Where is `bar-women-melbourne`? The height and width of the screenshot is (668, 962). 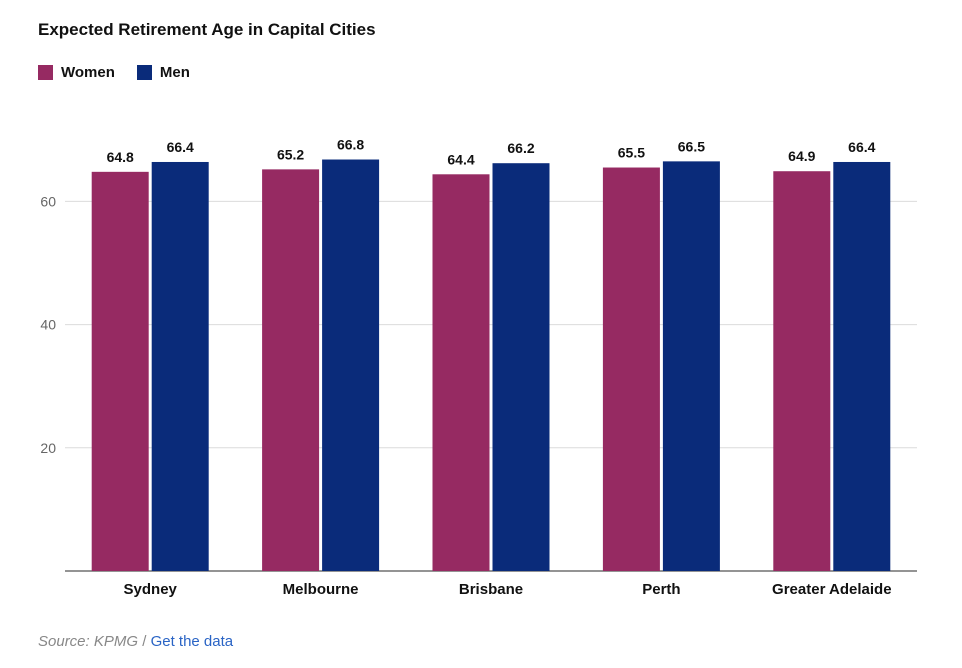 bar-women-melbourne is located at coordinates (291, 370).